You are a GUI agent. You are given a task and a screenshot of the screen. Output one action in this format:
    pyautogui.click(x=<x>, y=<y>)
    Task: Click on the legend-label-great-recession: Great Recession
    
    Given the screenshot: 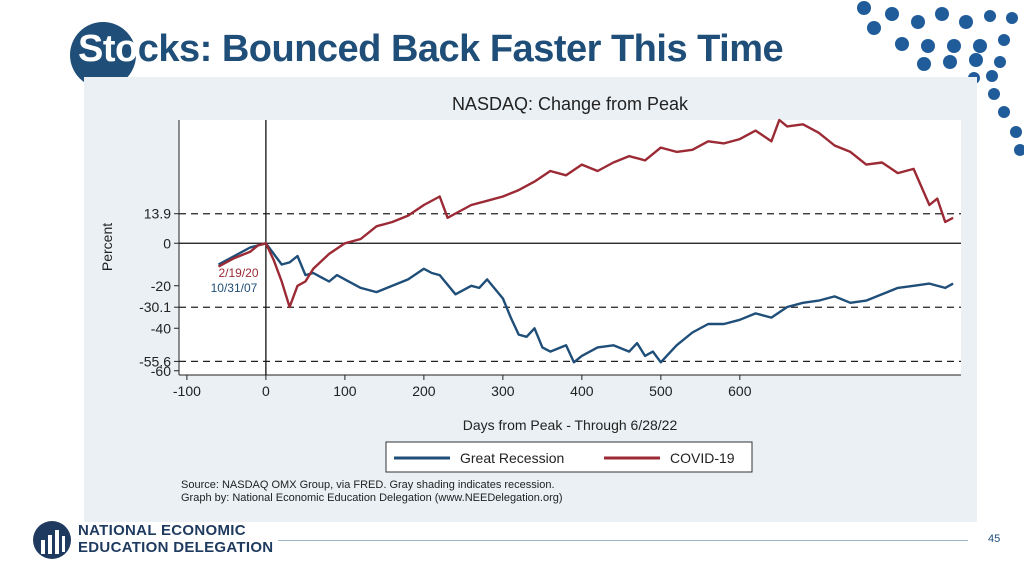 What is the action you would take?
    pyautogui.click(x=512, y=458)
    